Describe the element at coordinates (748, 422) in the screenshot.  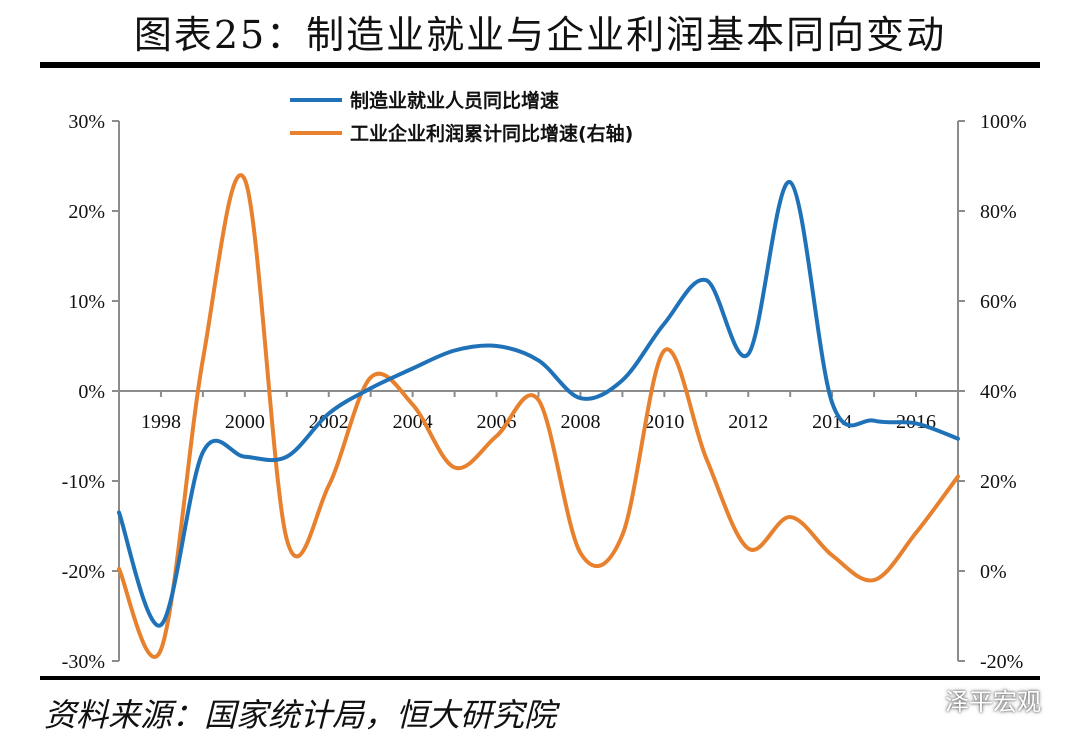
I see `x-tick-label: 2012` at that location.